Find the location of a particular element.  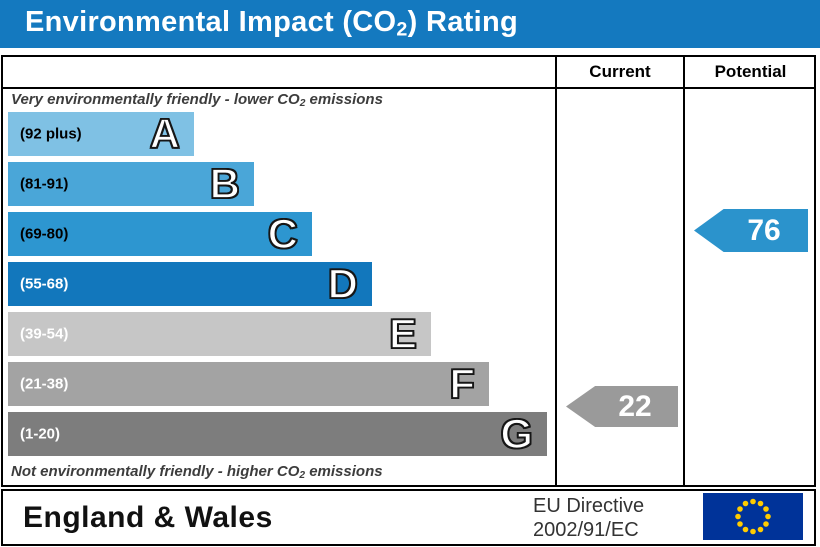

band-letter: D is located at coordinates (343, 283).